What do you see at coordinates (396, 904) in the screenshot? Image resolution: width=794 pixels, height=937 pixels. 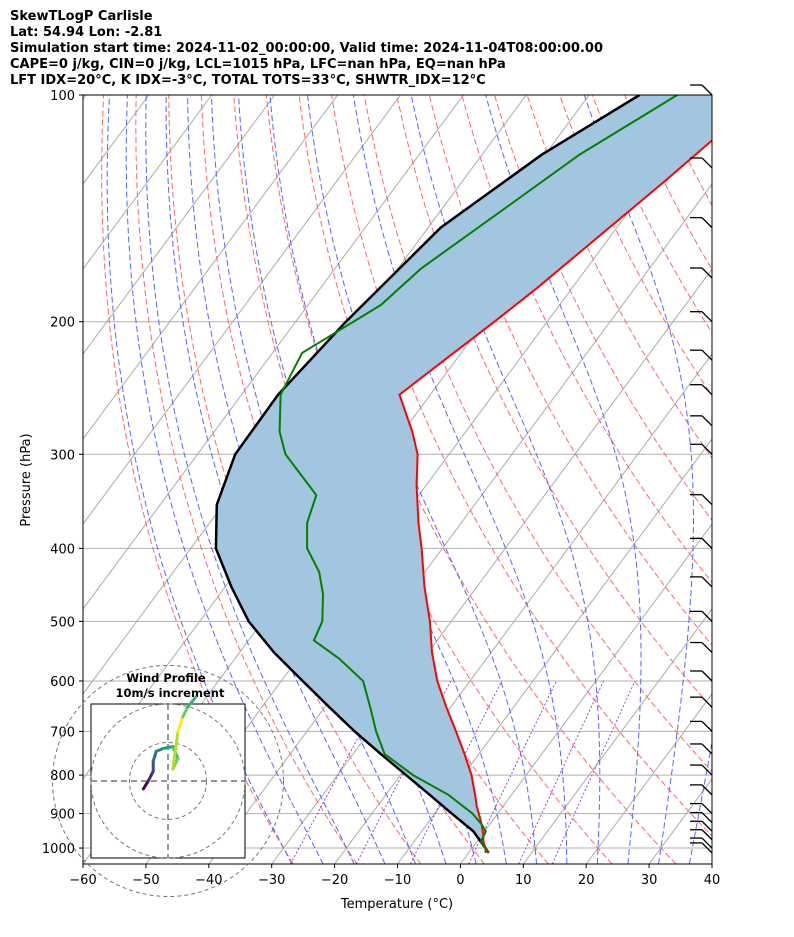 I see `x-axis-label: Temperature (°C)` at bounding box center [396, 904].